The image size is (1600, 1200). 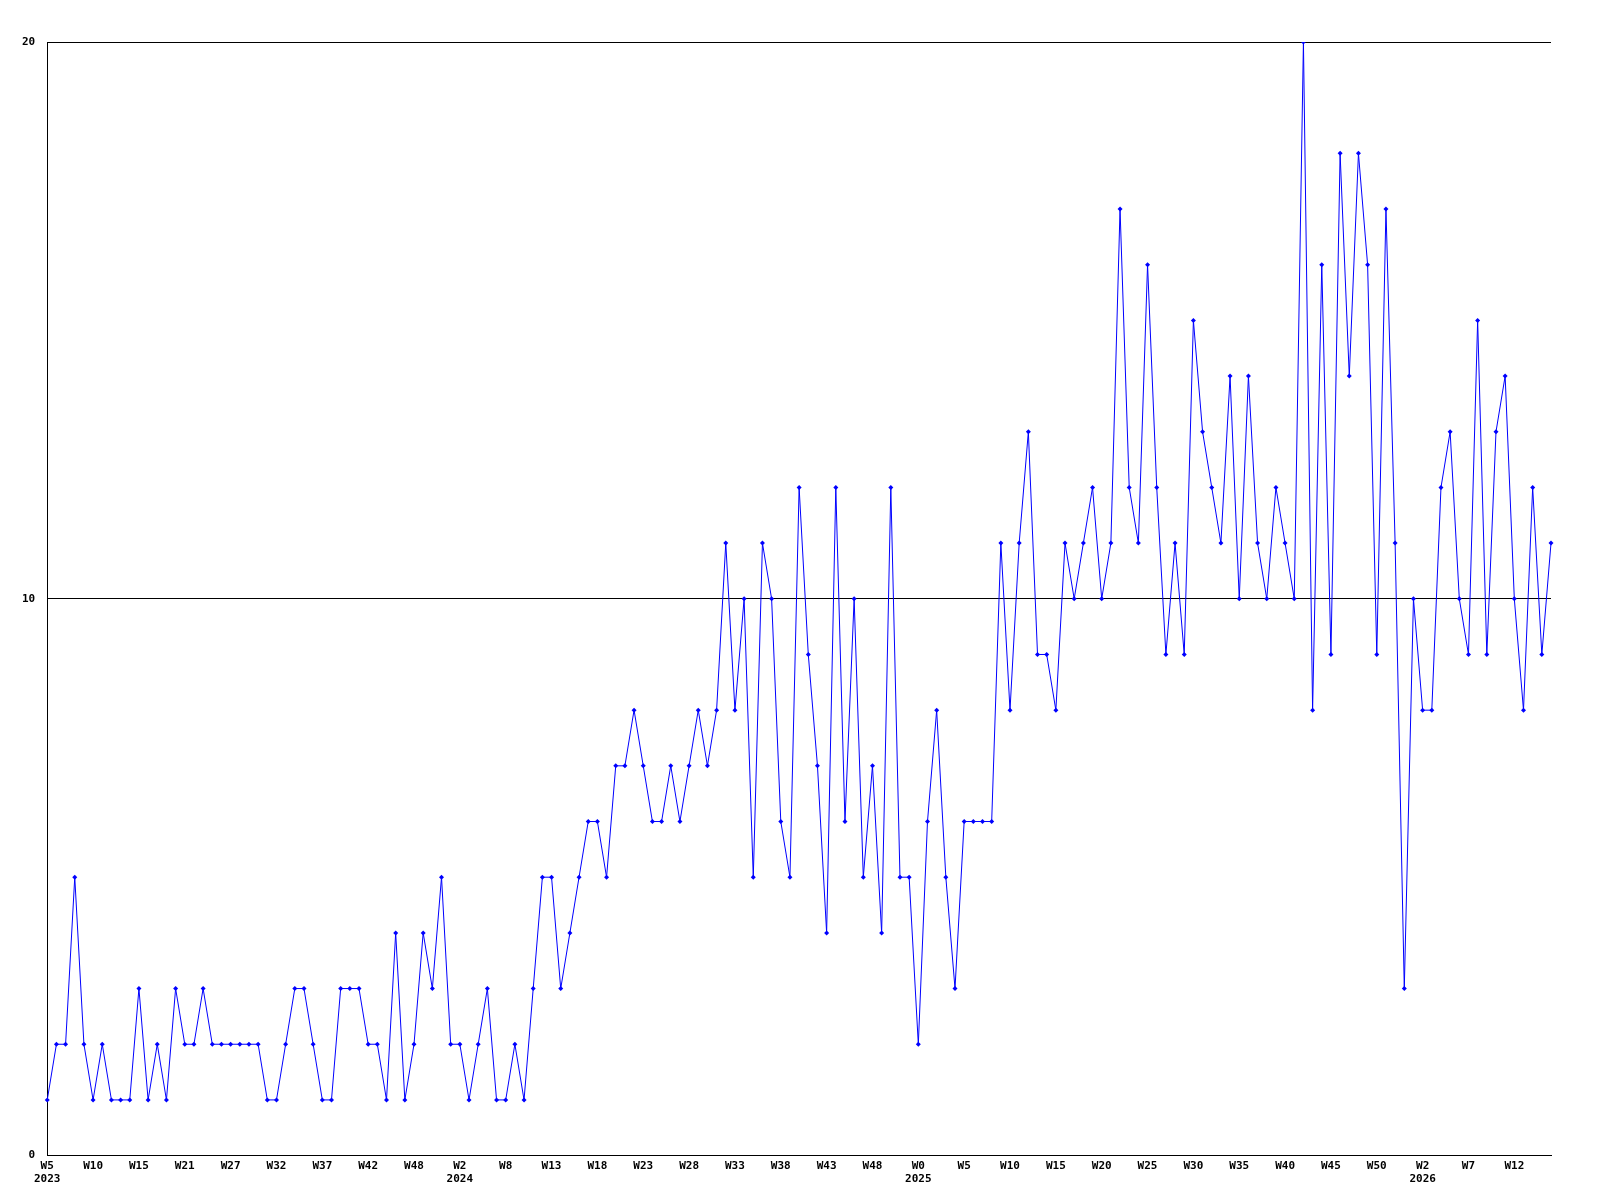 I want to click on x-tick-label: W23, so click(x=643, y=1166).